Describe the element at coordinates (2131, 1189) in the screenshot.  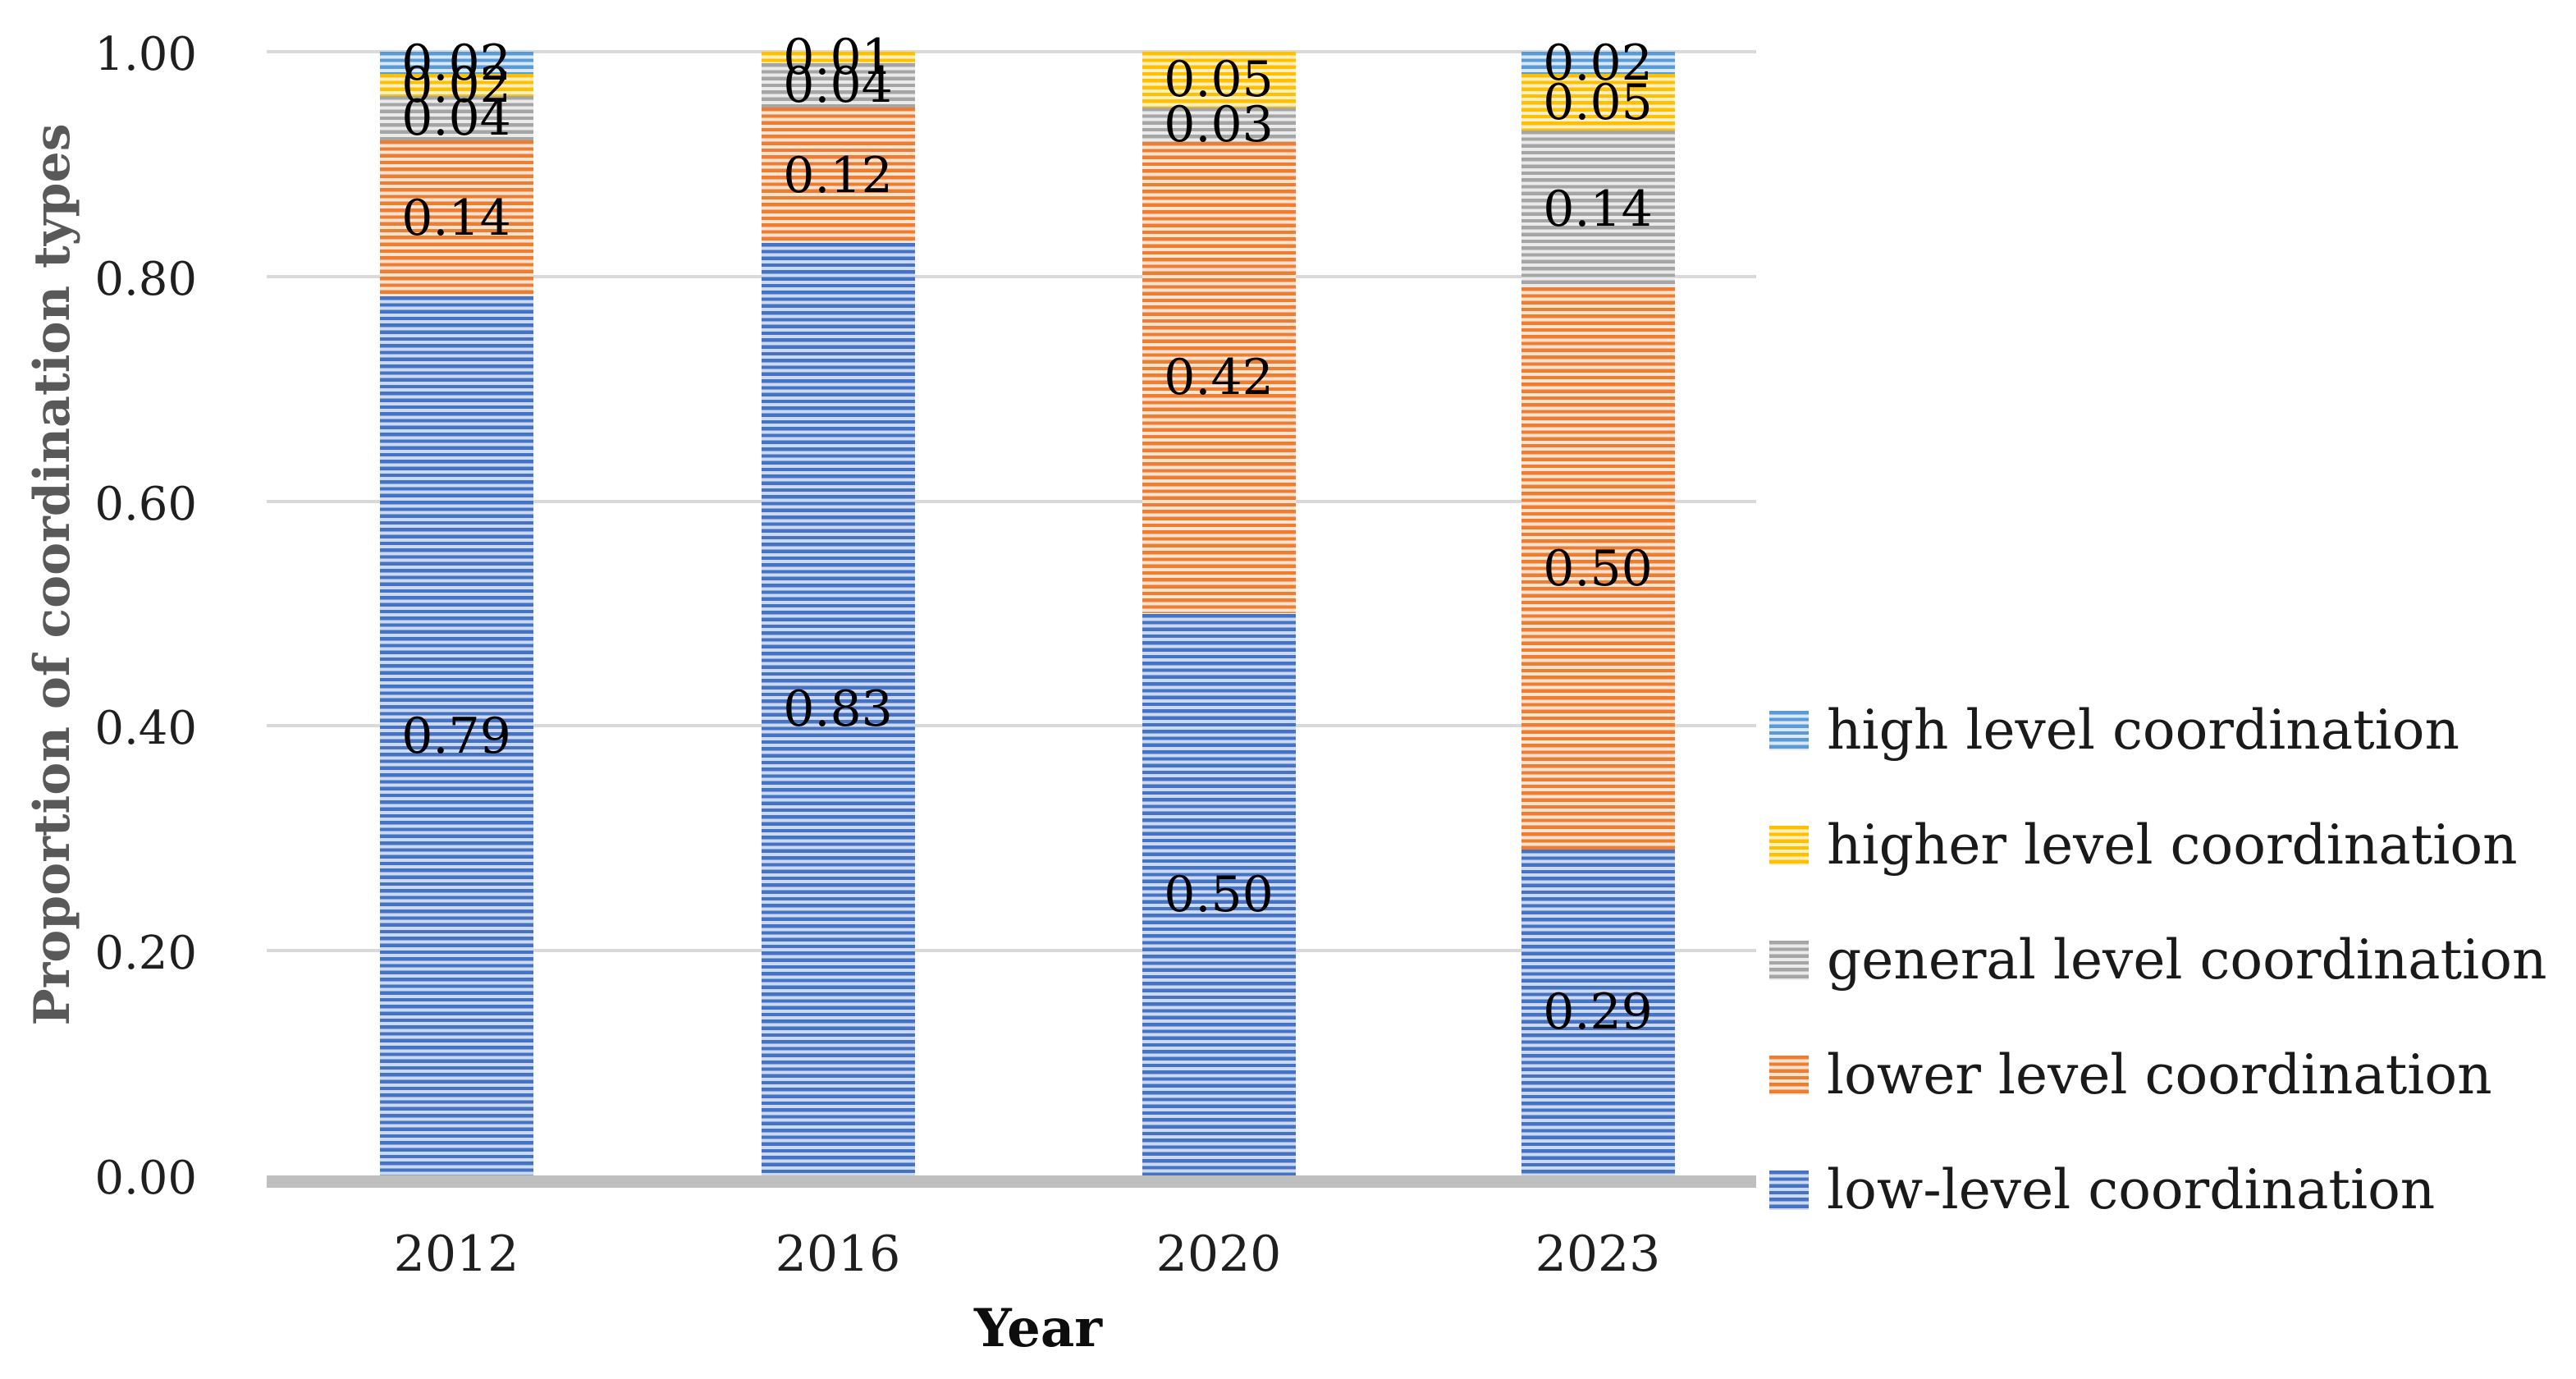
I see `legend-label: low-level coordination` at that location.